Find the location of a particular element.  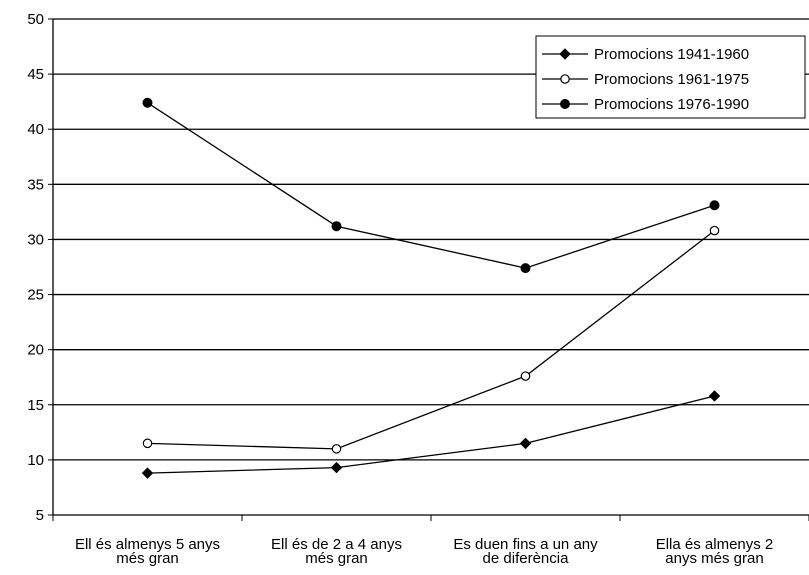

legend-item: Promocions 1961-1975 is located at coordinates (645, 79).